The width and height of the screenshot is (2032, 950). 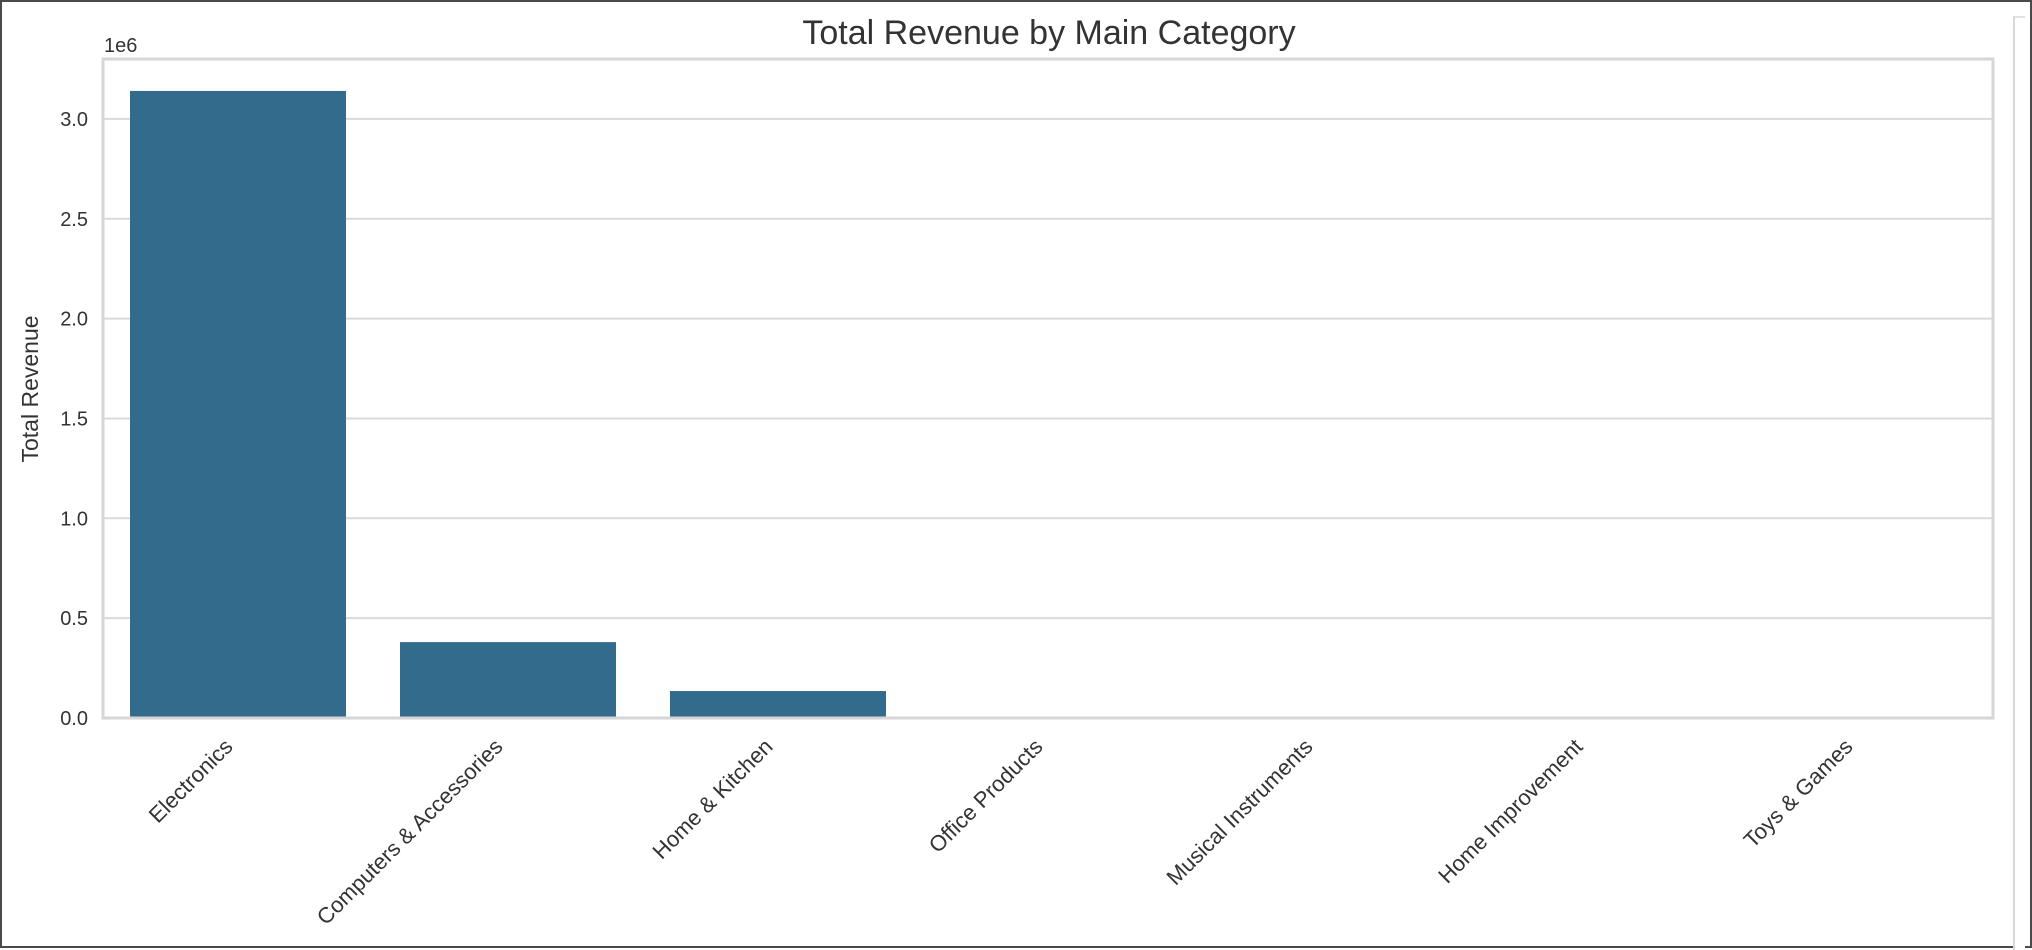 What do you see at coordinates (120, 46) in the screenshot?
I see `y-axis-offset-label: 1e6` at bounding box center [120, 46].